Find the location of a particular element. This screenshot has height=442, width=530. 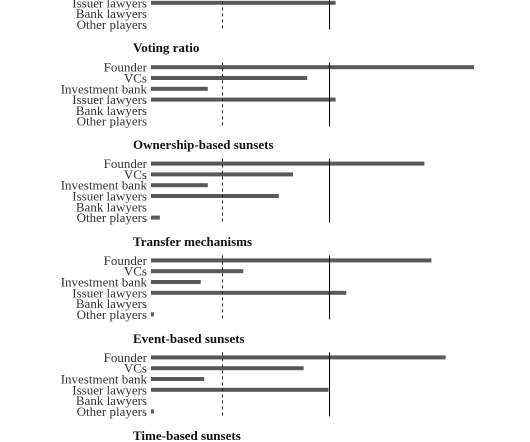

panel-title: Event-based sunsets is located at coordinates (189, 338).